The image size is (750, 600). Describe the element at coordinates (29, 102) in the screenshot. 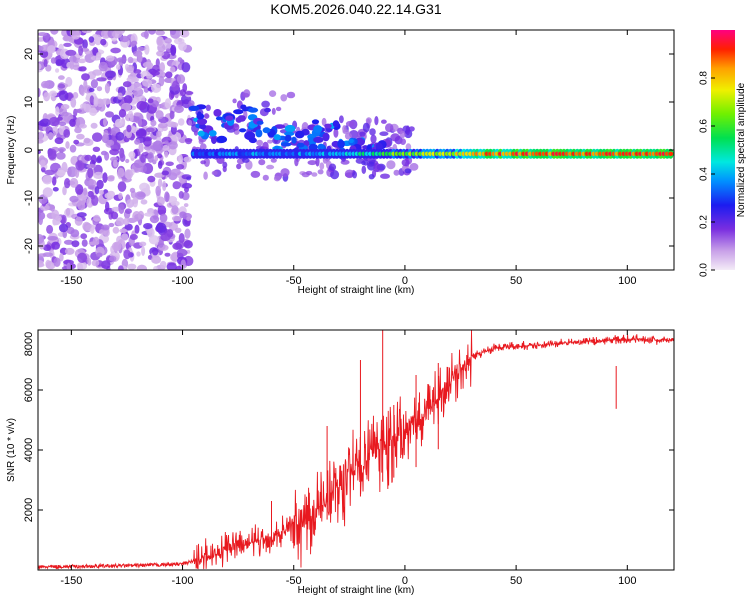

I see `spectrogram-y-tick-label: 10` at that location.